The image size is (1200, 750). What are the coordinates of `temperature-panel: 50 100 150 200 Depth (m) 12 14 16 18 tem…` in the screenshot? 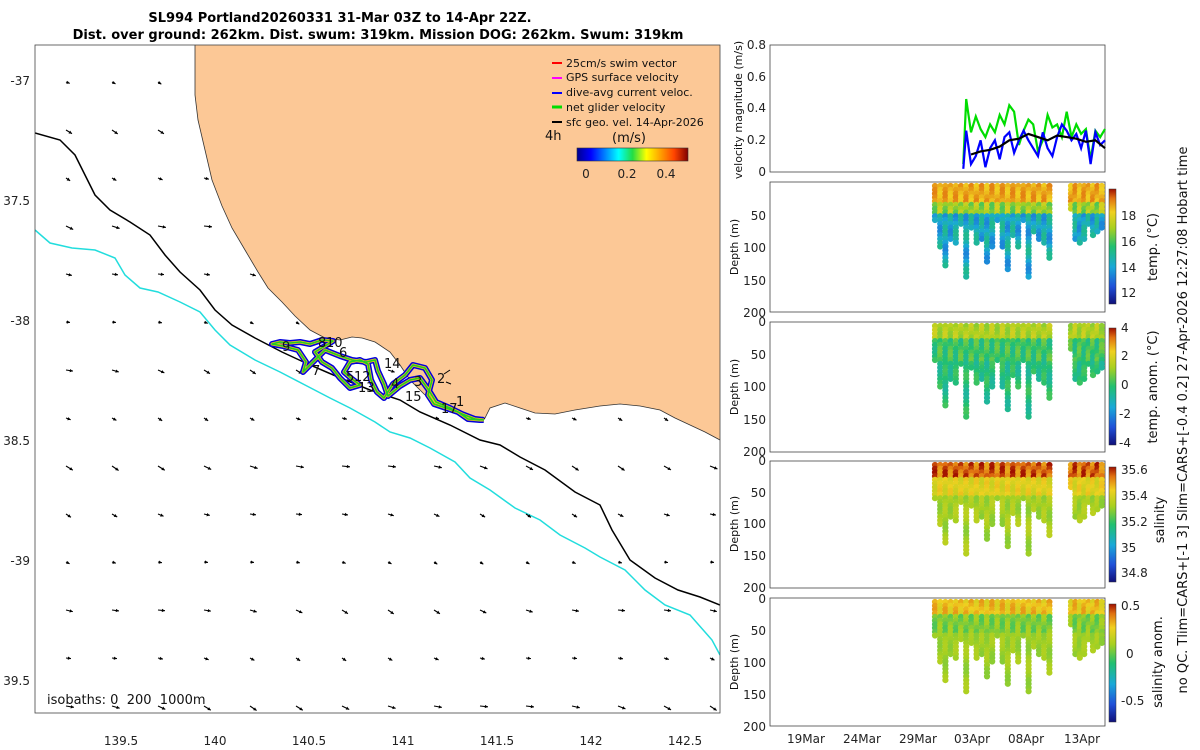 It's located at (944, 250).